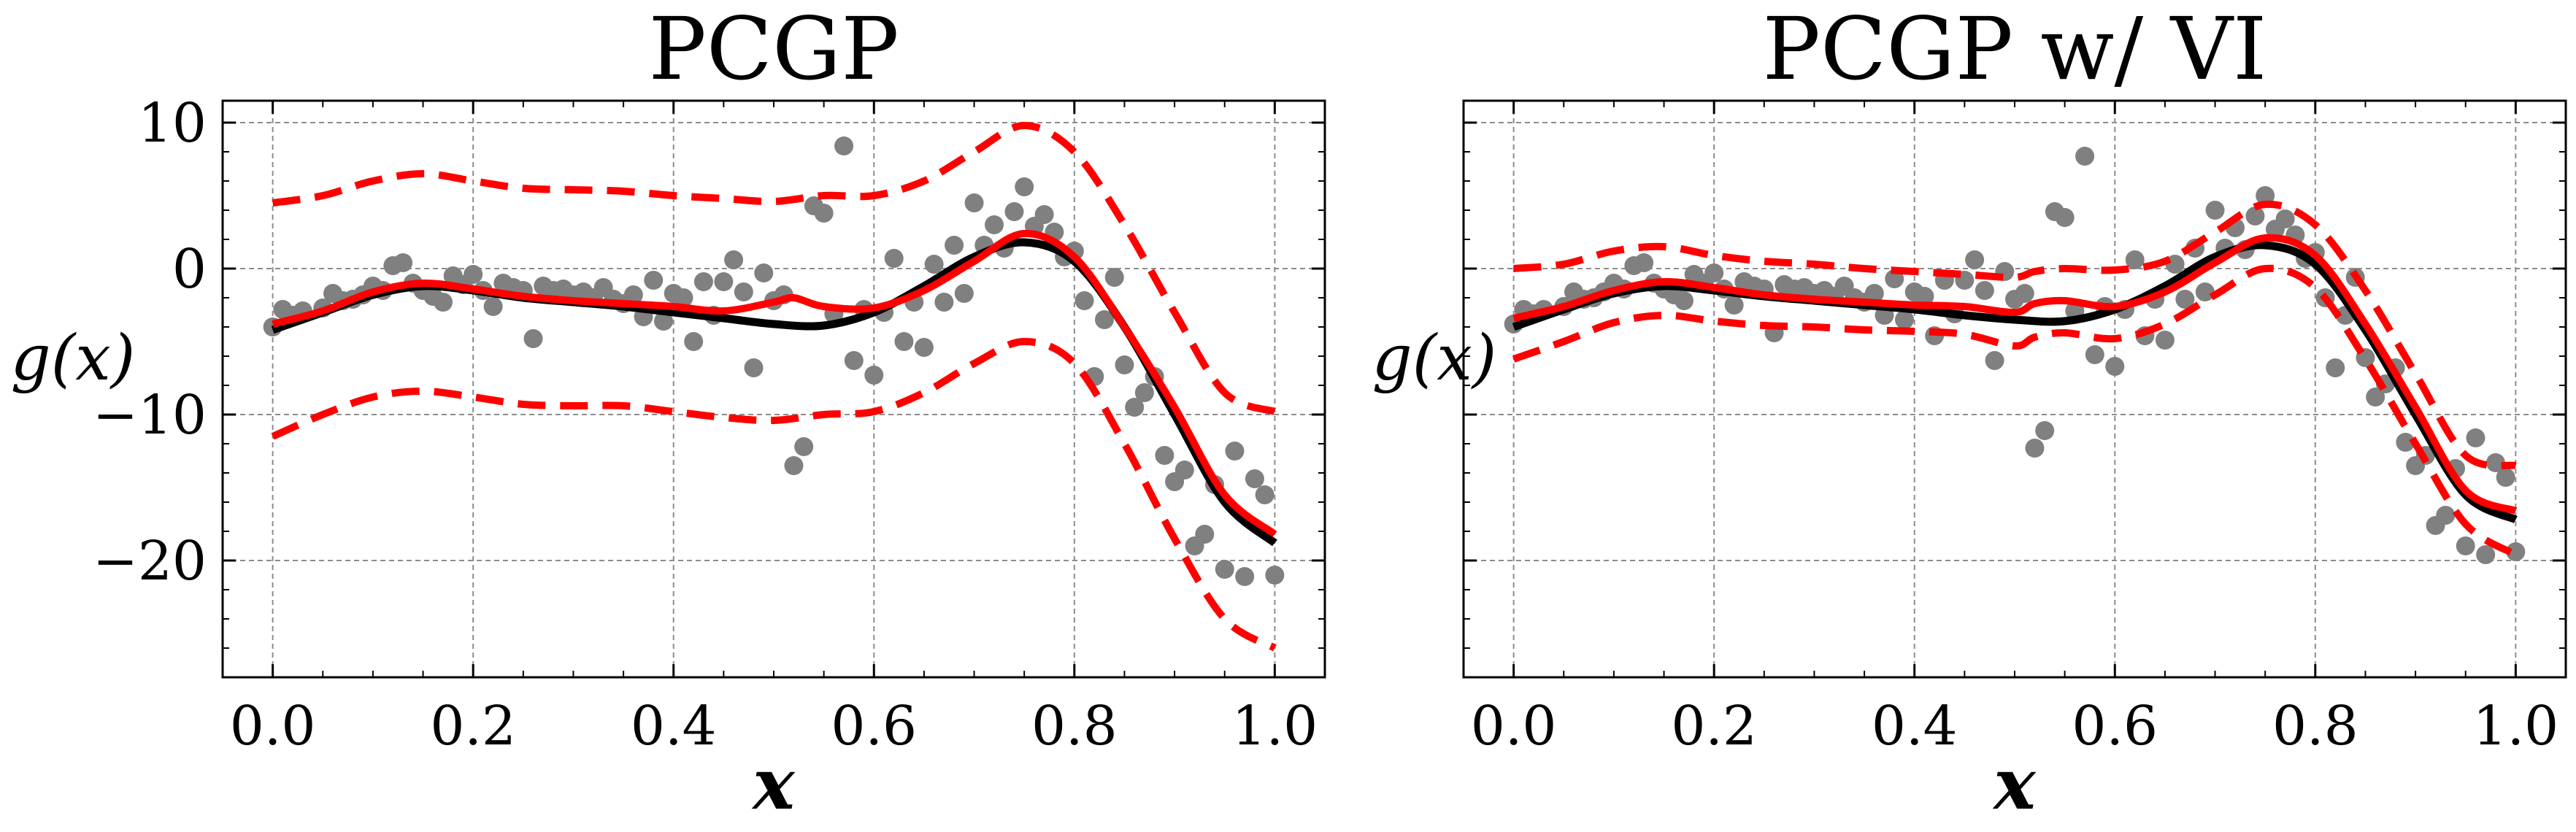 The image size is (2576, 832). I want to click on x-tick-label: 0.6, so click(2115, 726).